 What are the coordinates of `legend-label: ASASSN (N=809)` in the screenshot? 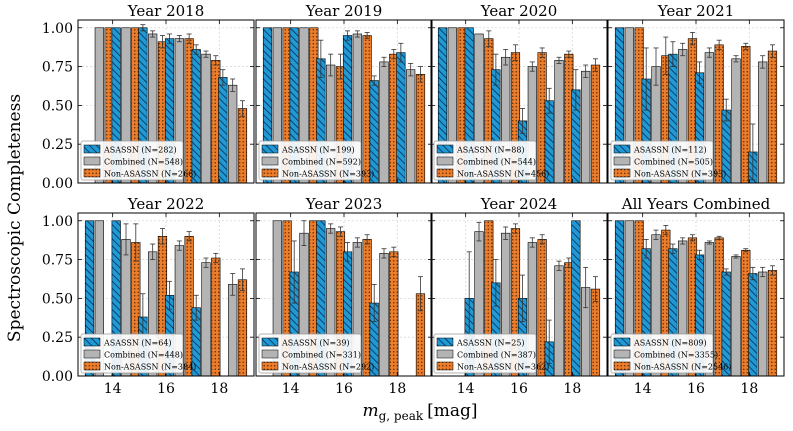 It's located at (670, 343).